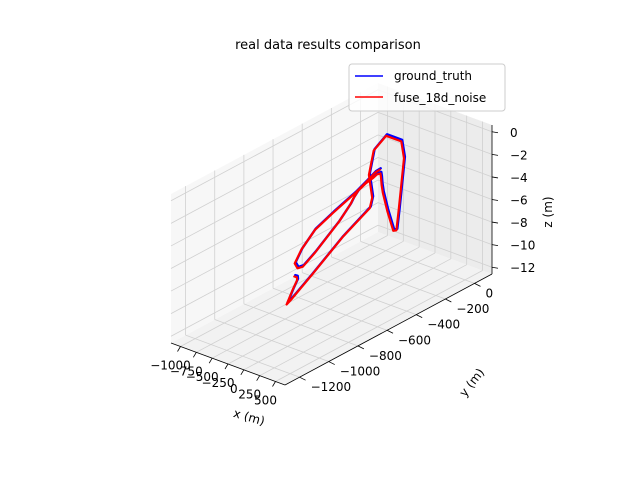 The height and width of the screenshot is (480, 640). I want to click on z-tick-label: −12, so click(522, 268).